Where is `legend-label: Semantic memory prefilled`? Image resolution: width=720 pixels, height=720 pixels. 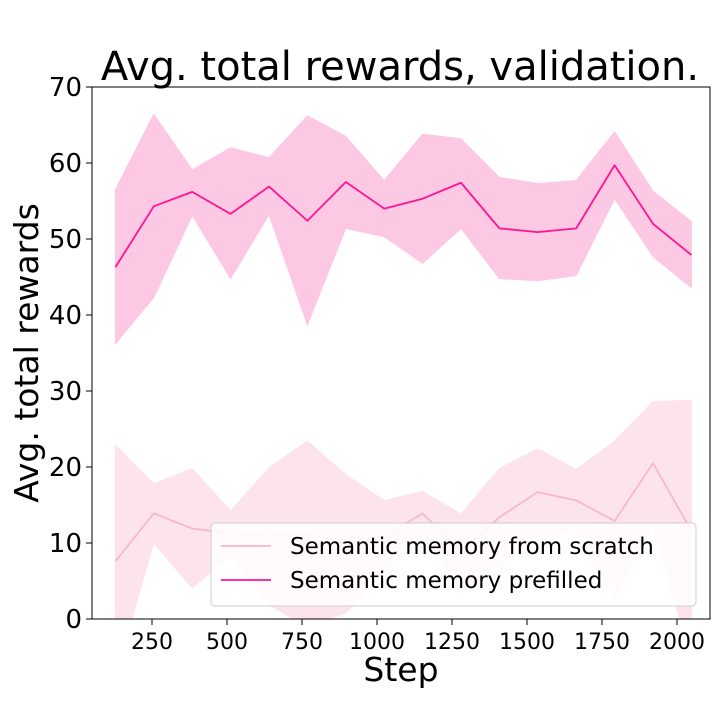
legend-label: Semantic memory prefilled is located at coordinates (446, 581).